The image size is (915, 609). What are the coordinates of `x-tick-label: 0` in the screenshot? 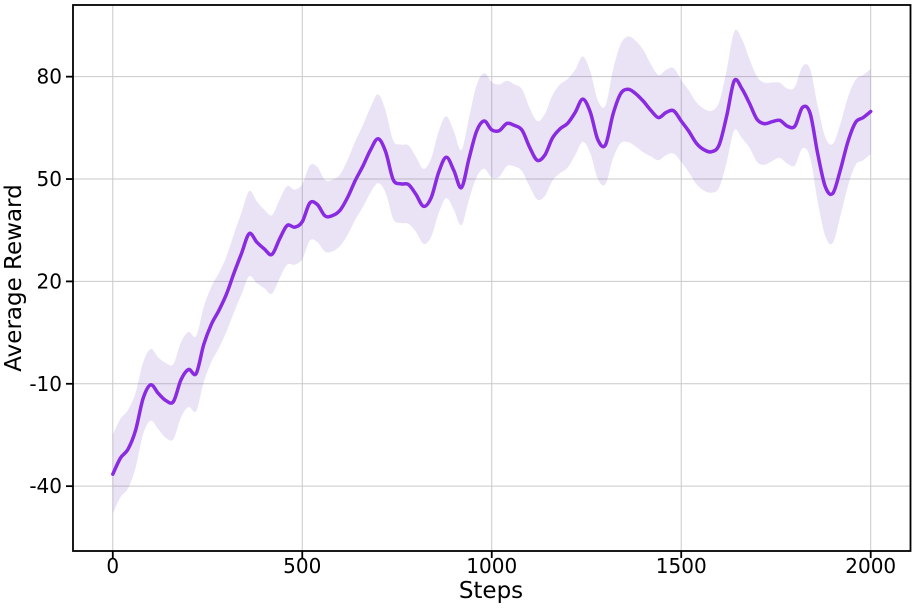 It's located at (112, 566).